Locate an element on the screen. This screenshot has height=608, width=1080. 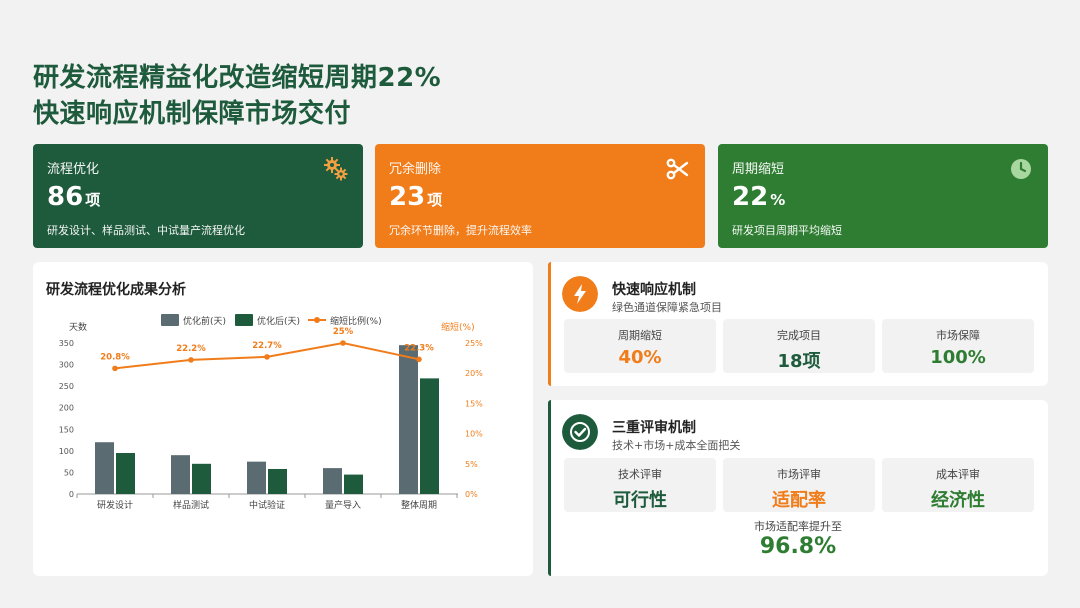
kpi-value: 23 项 is located at coordinates (540, 198).